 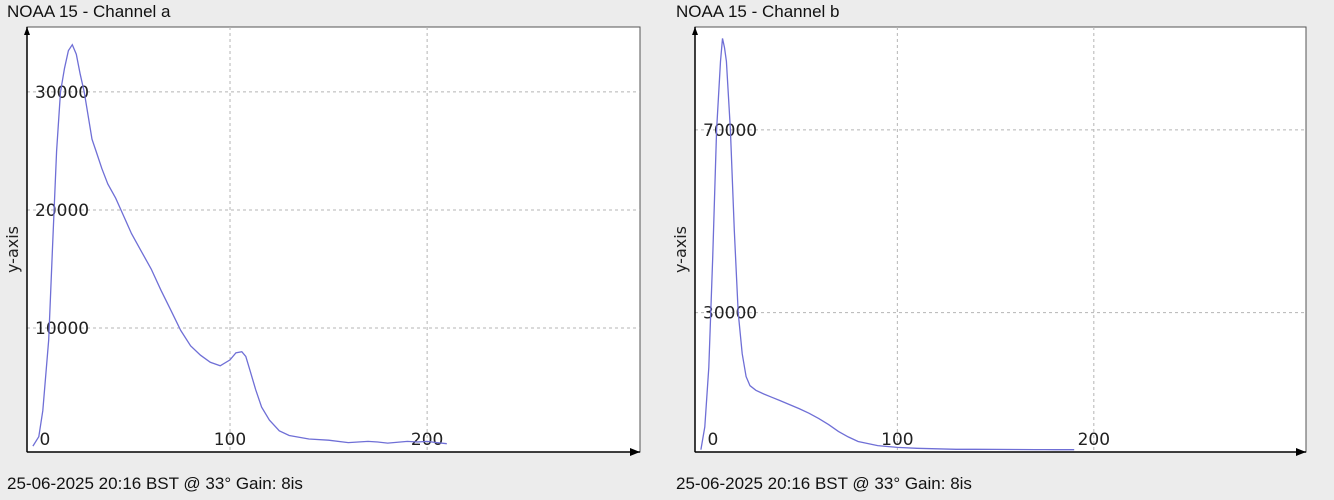 What do you see at coordinates (635, 452) in the screenshot?
I see `chart-a-x-arrow` at bounding box center [635, 452].